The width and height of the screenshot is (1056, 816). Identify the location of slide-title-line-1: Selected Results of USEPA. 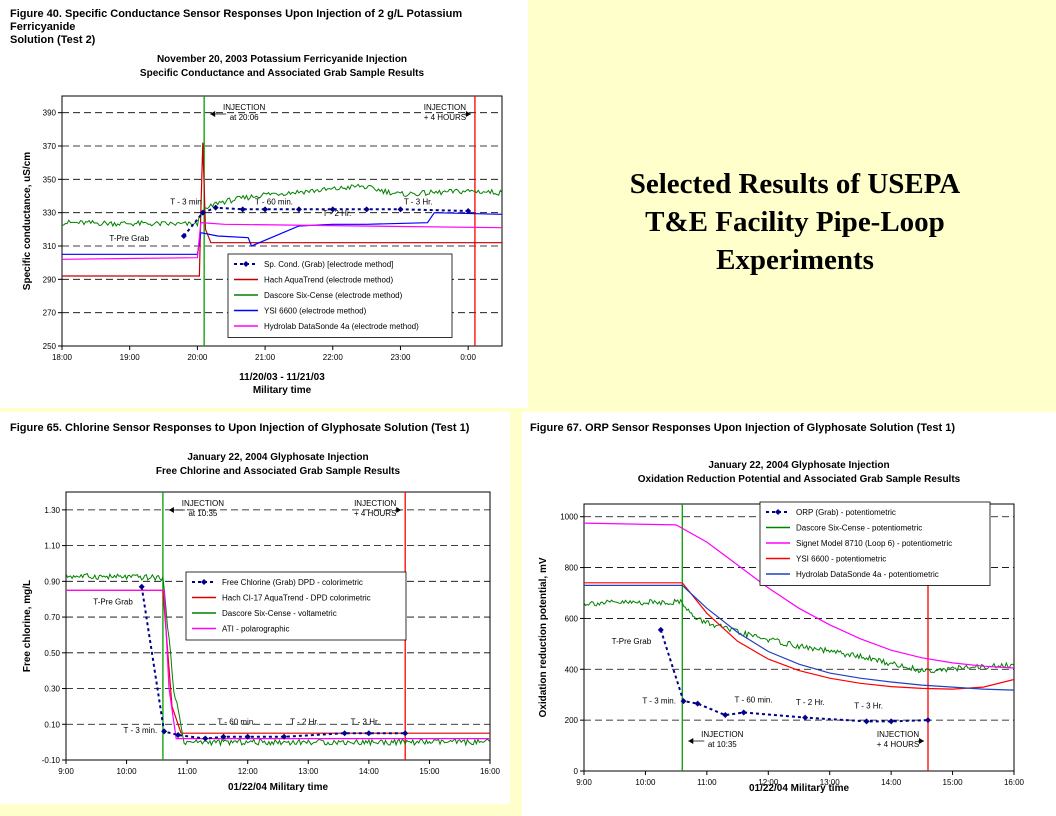
(795, 184).